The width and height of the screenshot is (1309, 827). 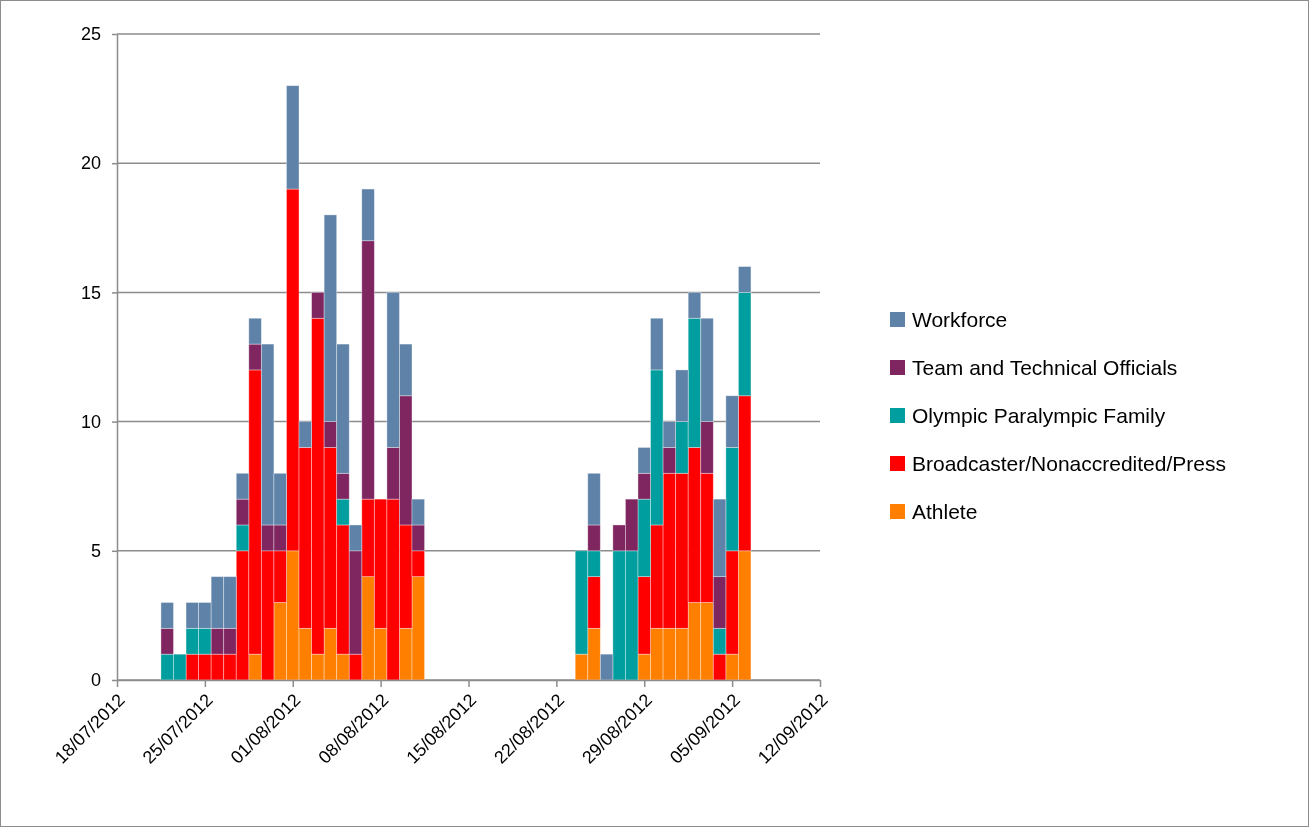 What do you see at coordinates (90, 292) in the screenshot?
I see `y-tick-label: 15` at bounding box center [90, 292].